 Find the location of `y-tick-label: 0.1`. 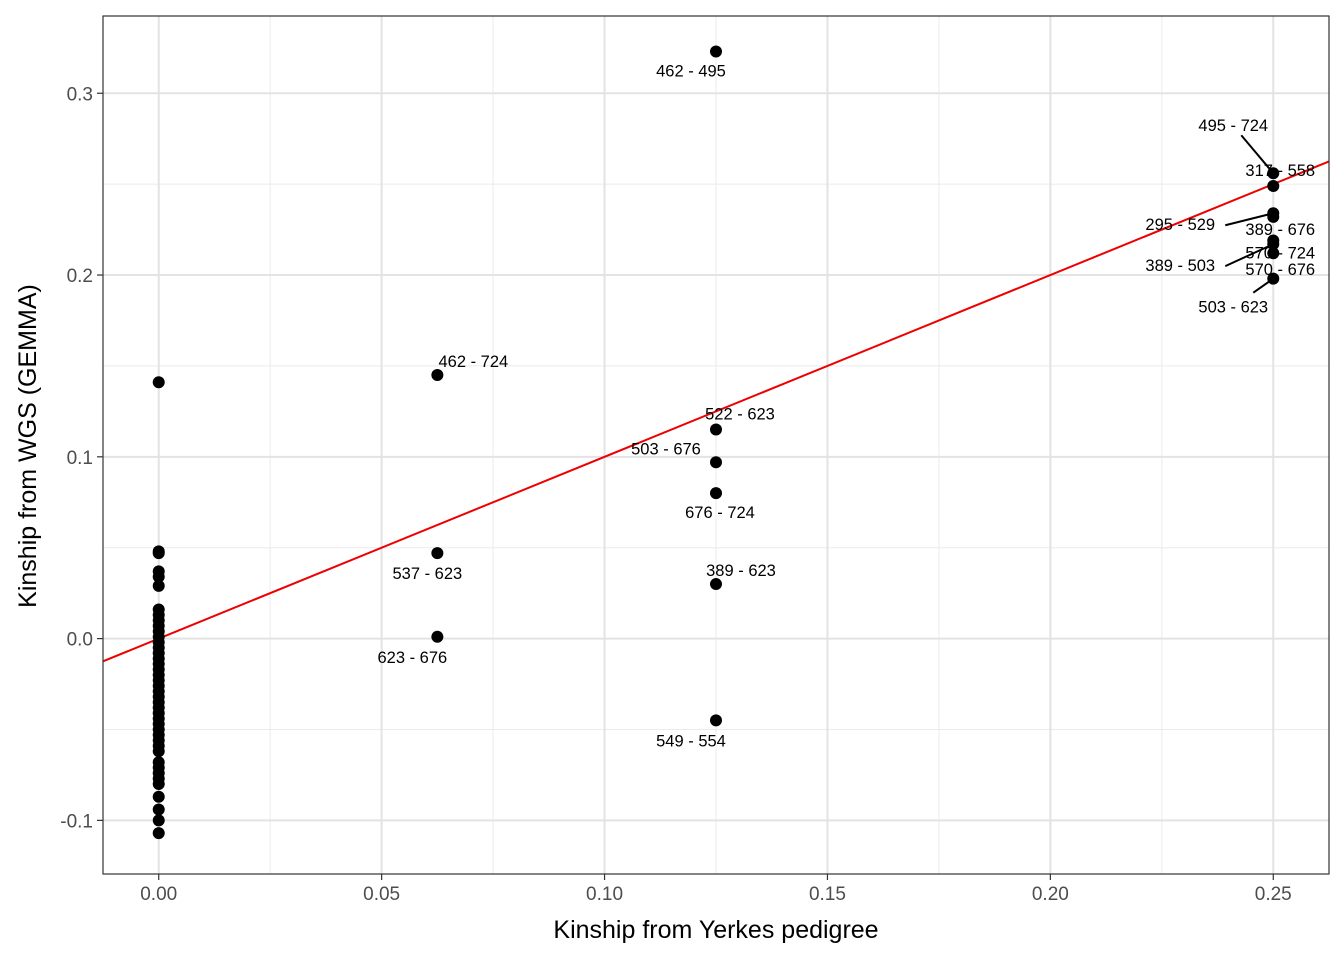

y-tick-label: 0.1 is located at coordinates (80, 458).